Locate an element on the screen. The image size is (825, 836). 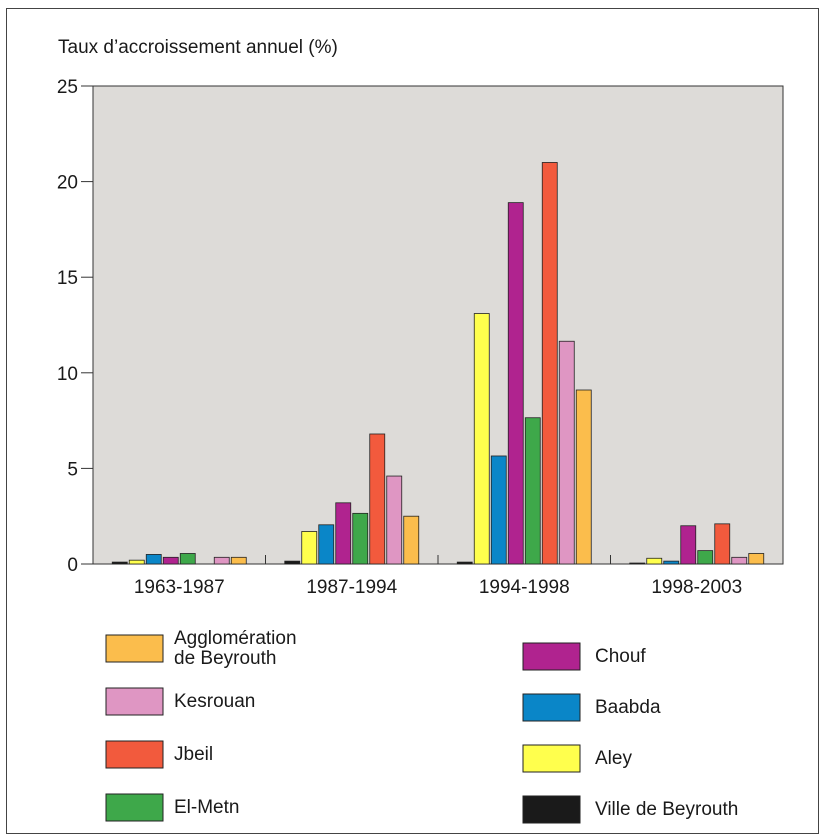
legend-label: El-Metn is located at coordinates (206, 807).